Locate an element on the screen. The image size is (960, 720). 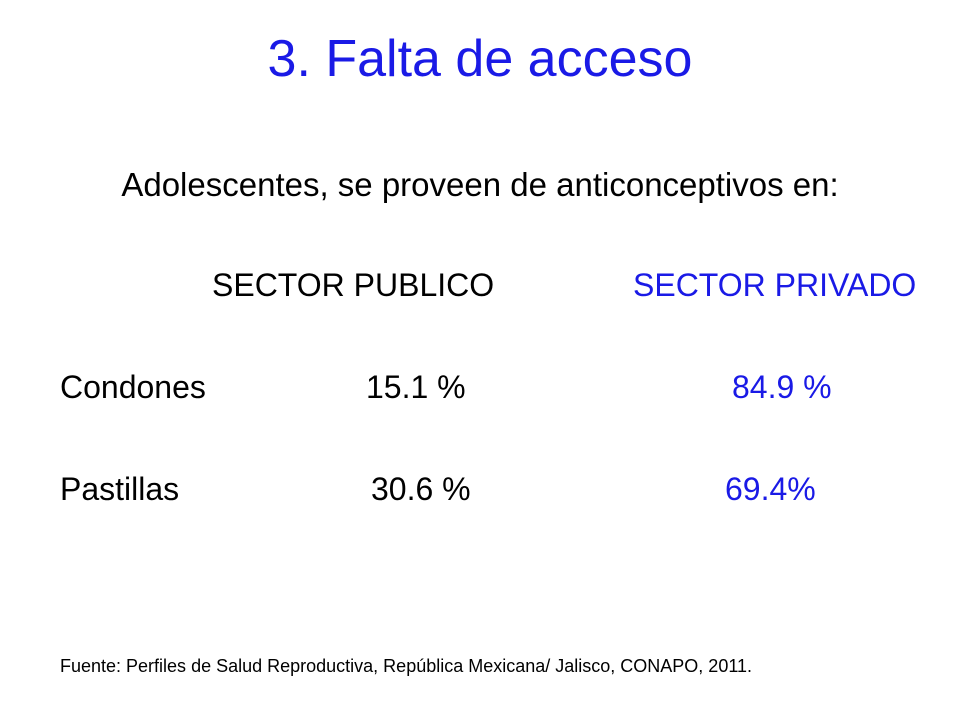
value-condones-public: 15.1 % is located at coordinates (416, 387).